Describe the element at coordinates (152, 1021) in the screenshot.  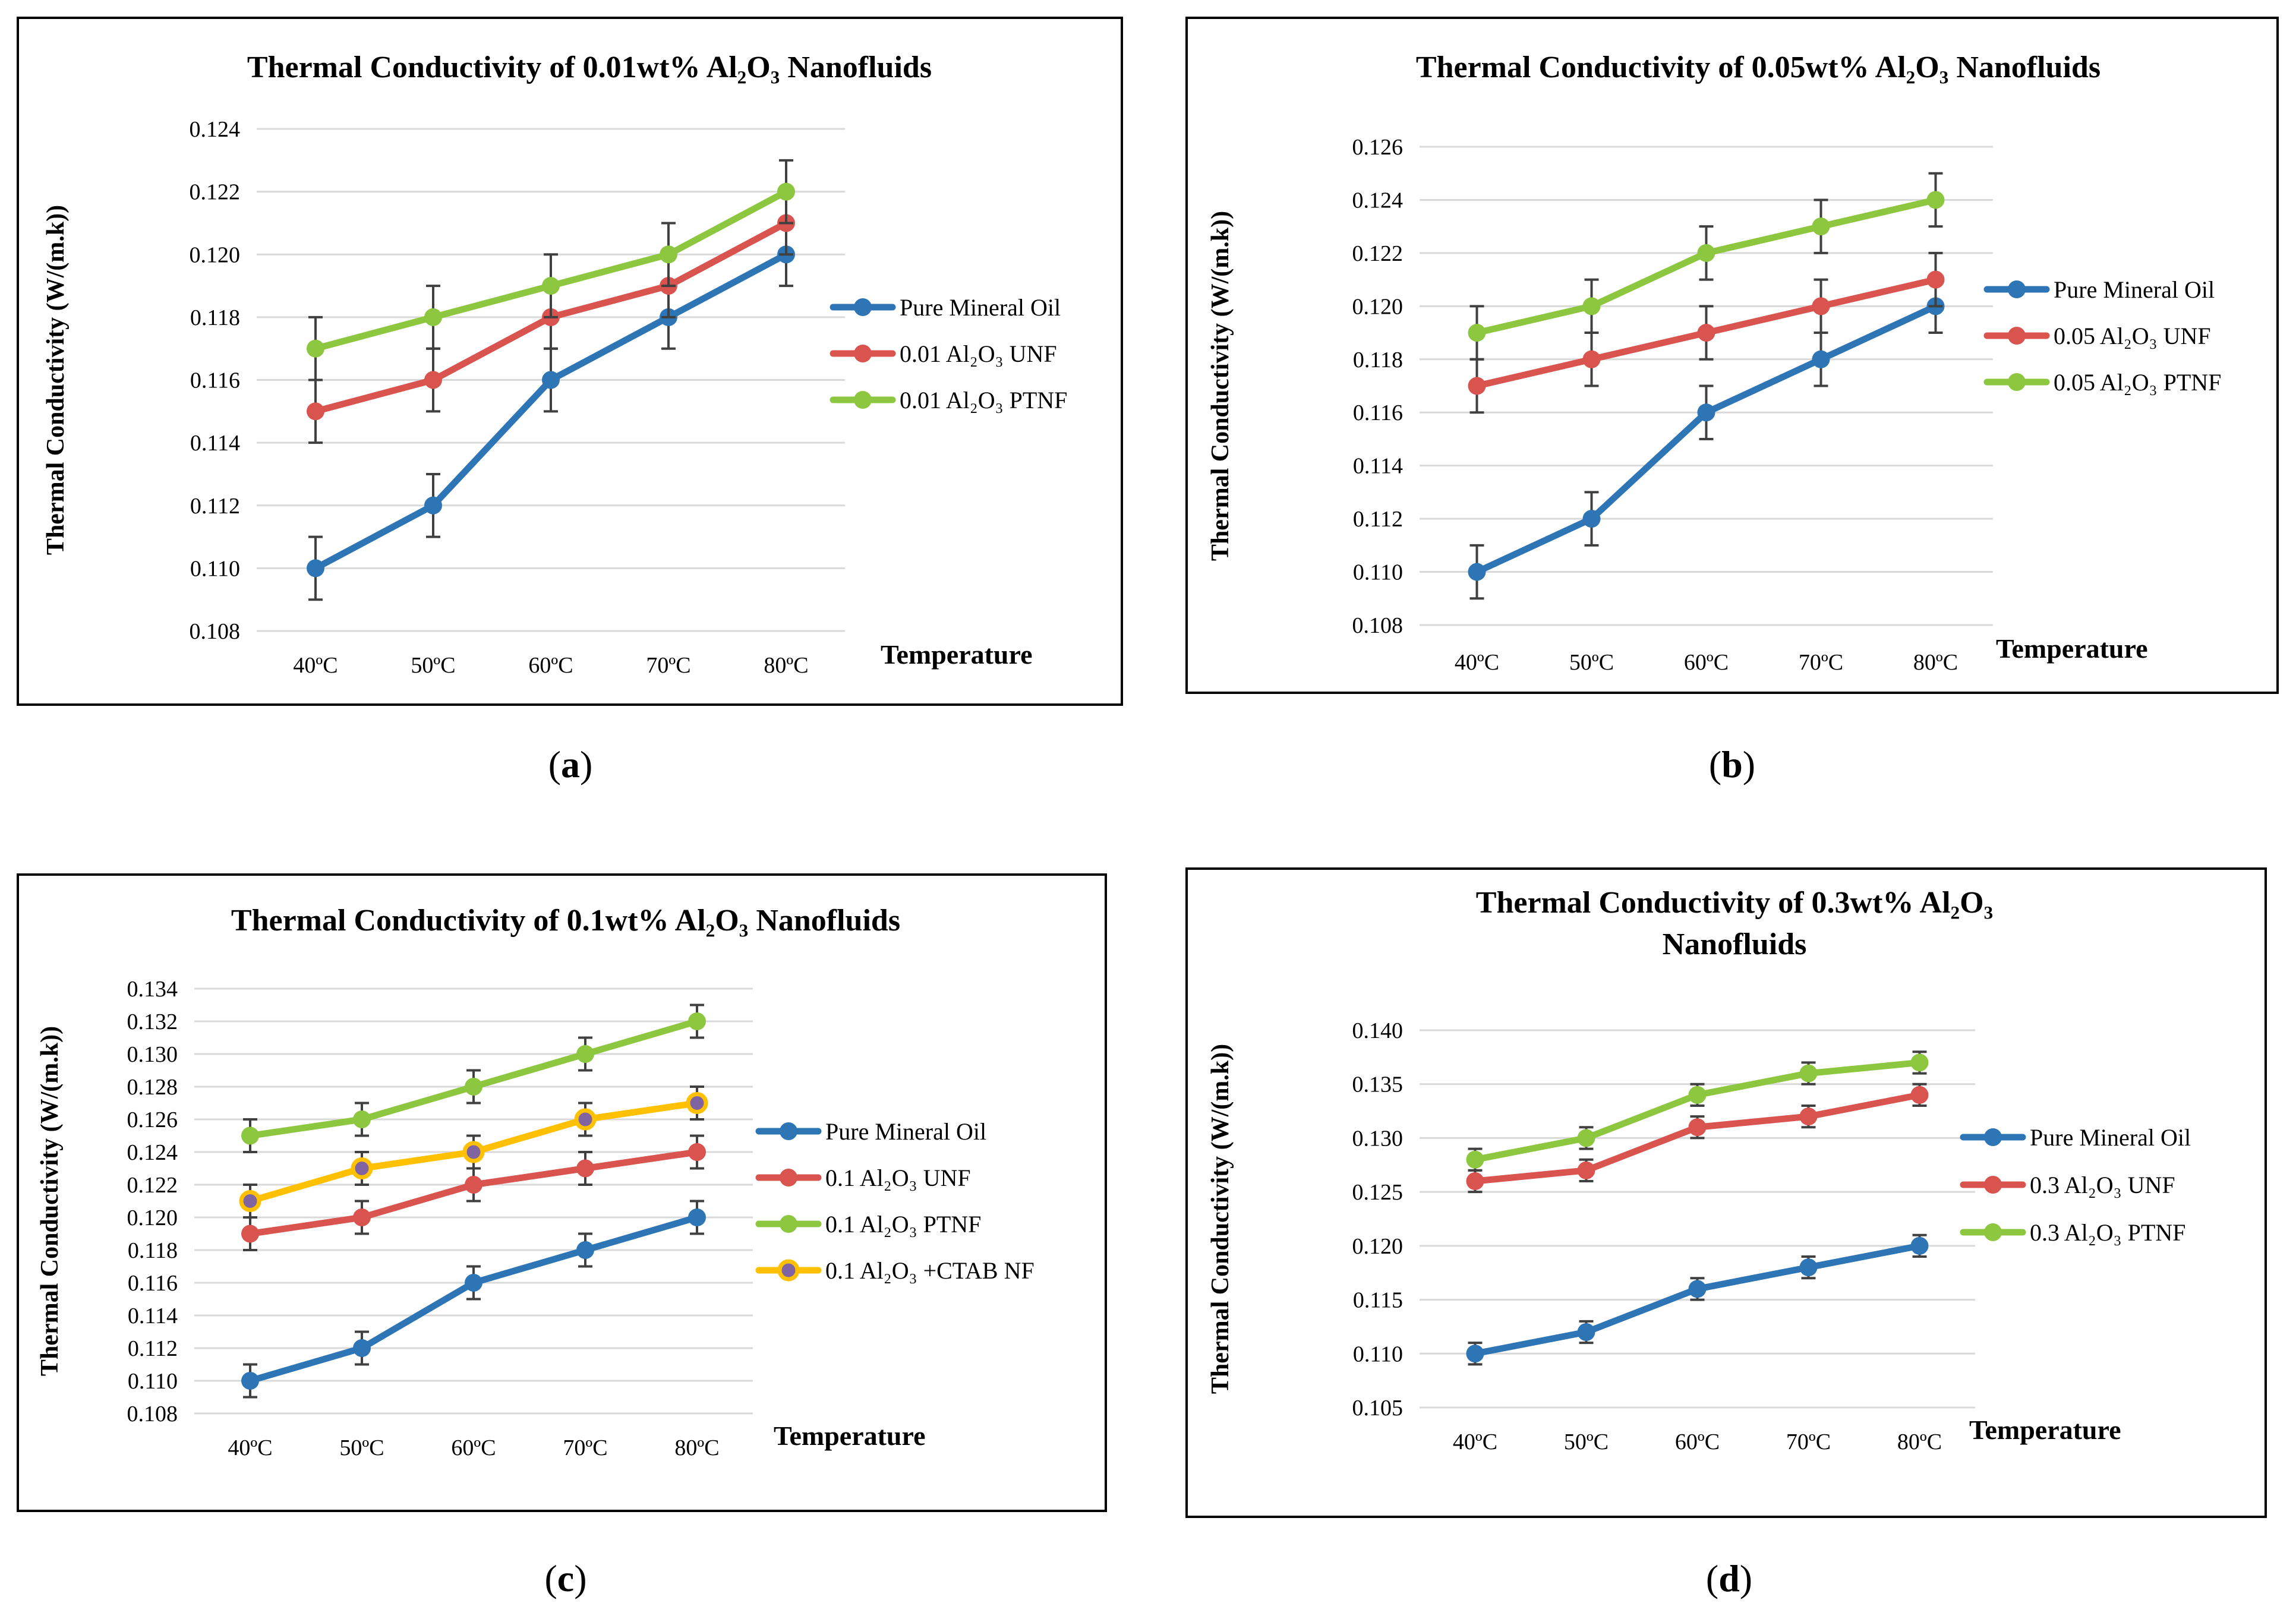
I see `y-tick-label: 0.132` at that location.